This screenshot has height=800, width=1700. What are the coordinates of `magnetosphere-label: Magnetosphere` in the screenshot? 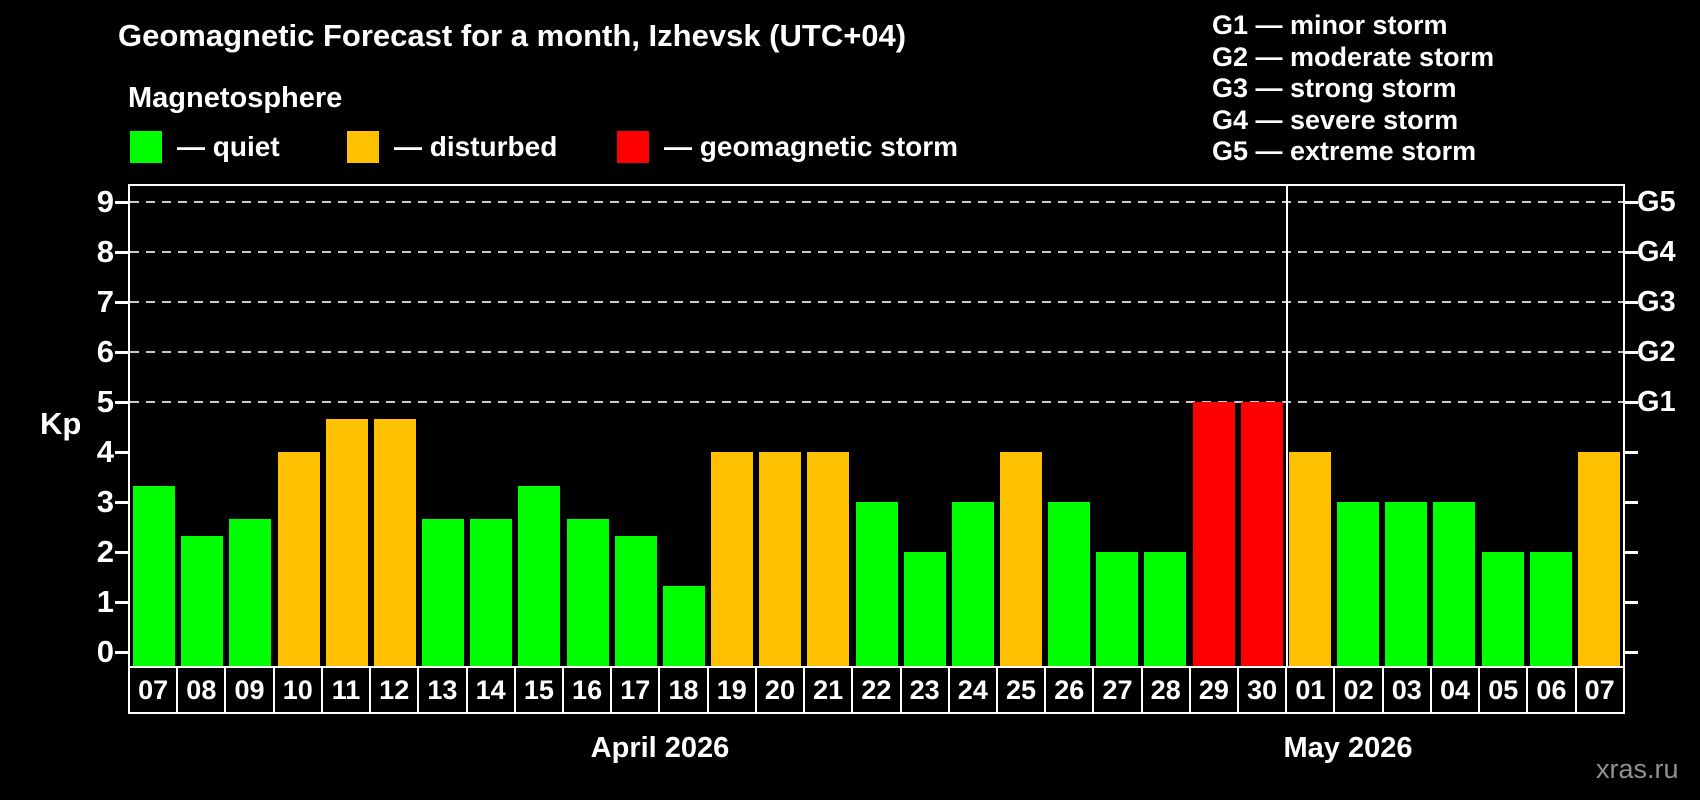 It's located at (235, 98).